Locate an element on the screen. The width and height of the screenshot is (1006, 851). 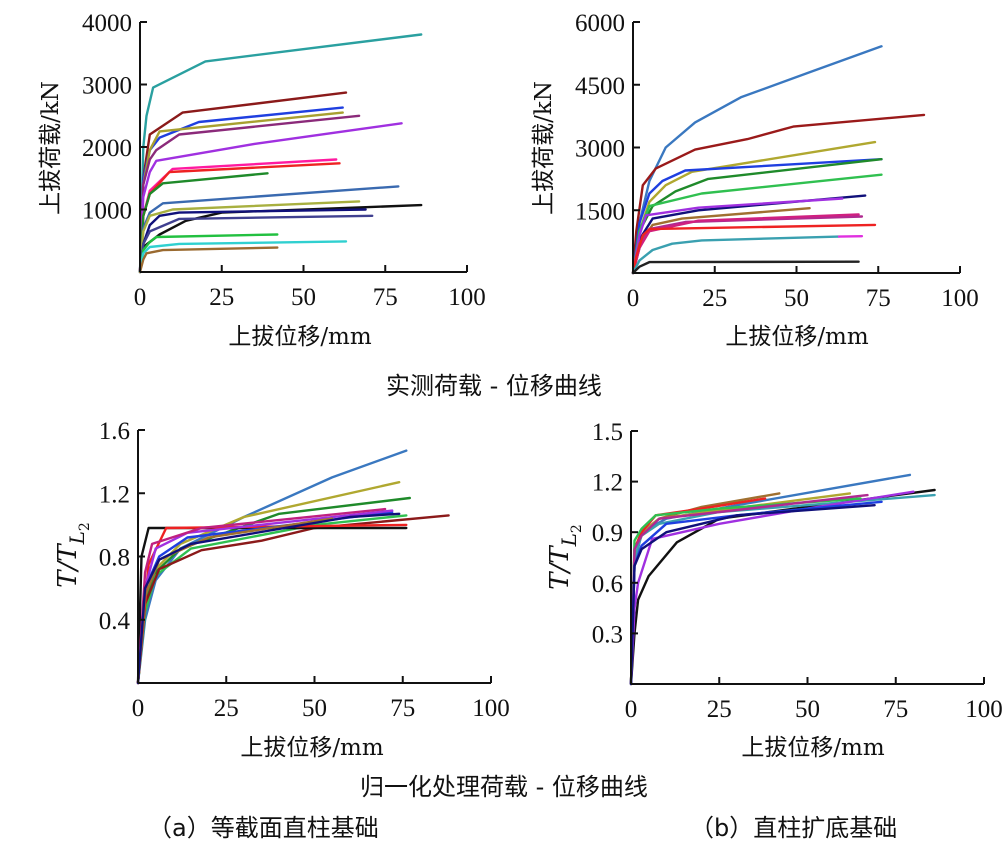
y-tick-label: 0.4 is located at coordinates (115, 621).